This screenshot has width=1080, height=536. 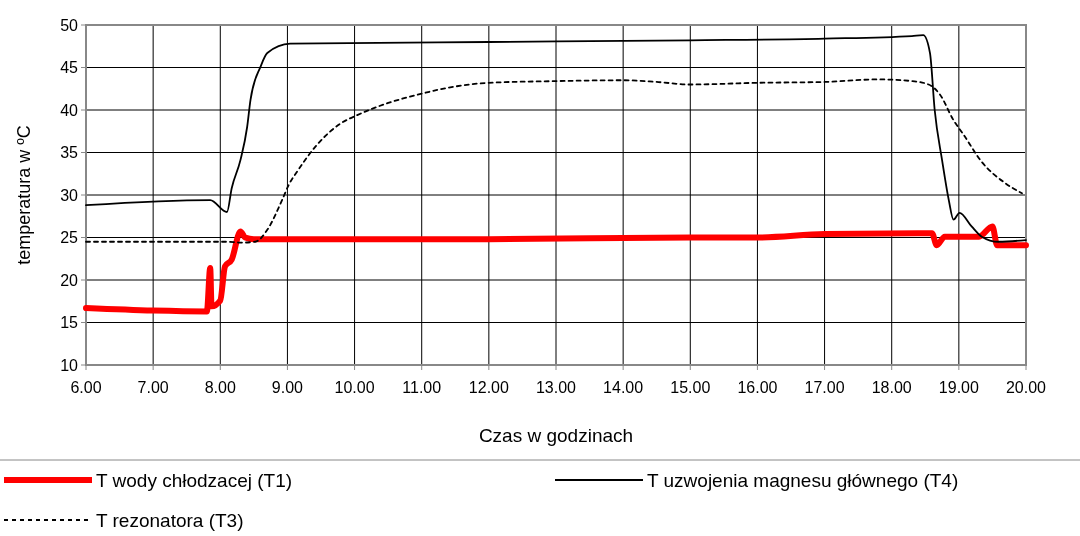 I want to click on x-tick-label: 18.00, so click(x=891, y=387).